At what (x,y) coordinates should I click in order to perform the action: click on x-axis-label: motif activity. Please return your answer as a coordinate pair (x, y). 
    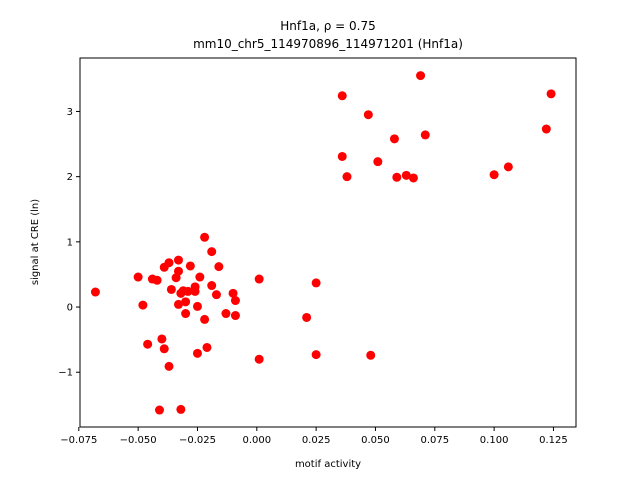
    Looking at the image, I should click on (328, 464).